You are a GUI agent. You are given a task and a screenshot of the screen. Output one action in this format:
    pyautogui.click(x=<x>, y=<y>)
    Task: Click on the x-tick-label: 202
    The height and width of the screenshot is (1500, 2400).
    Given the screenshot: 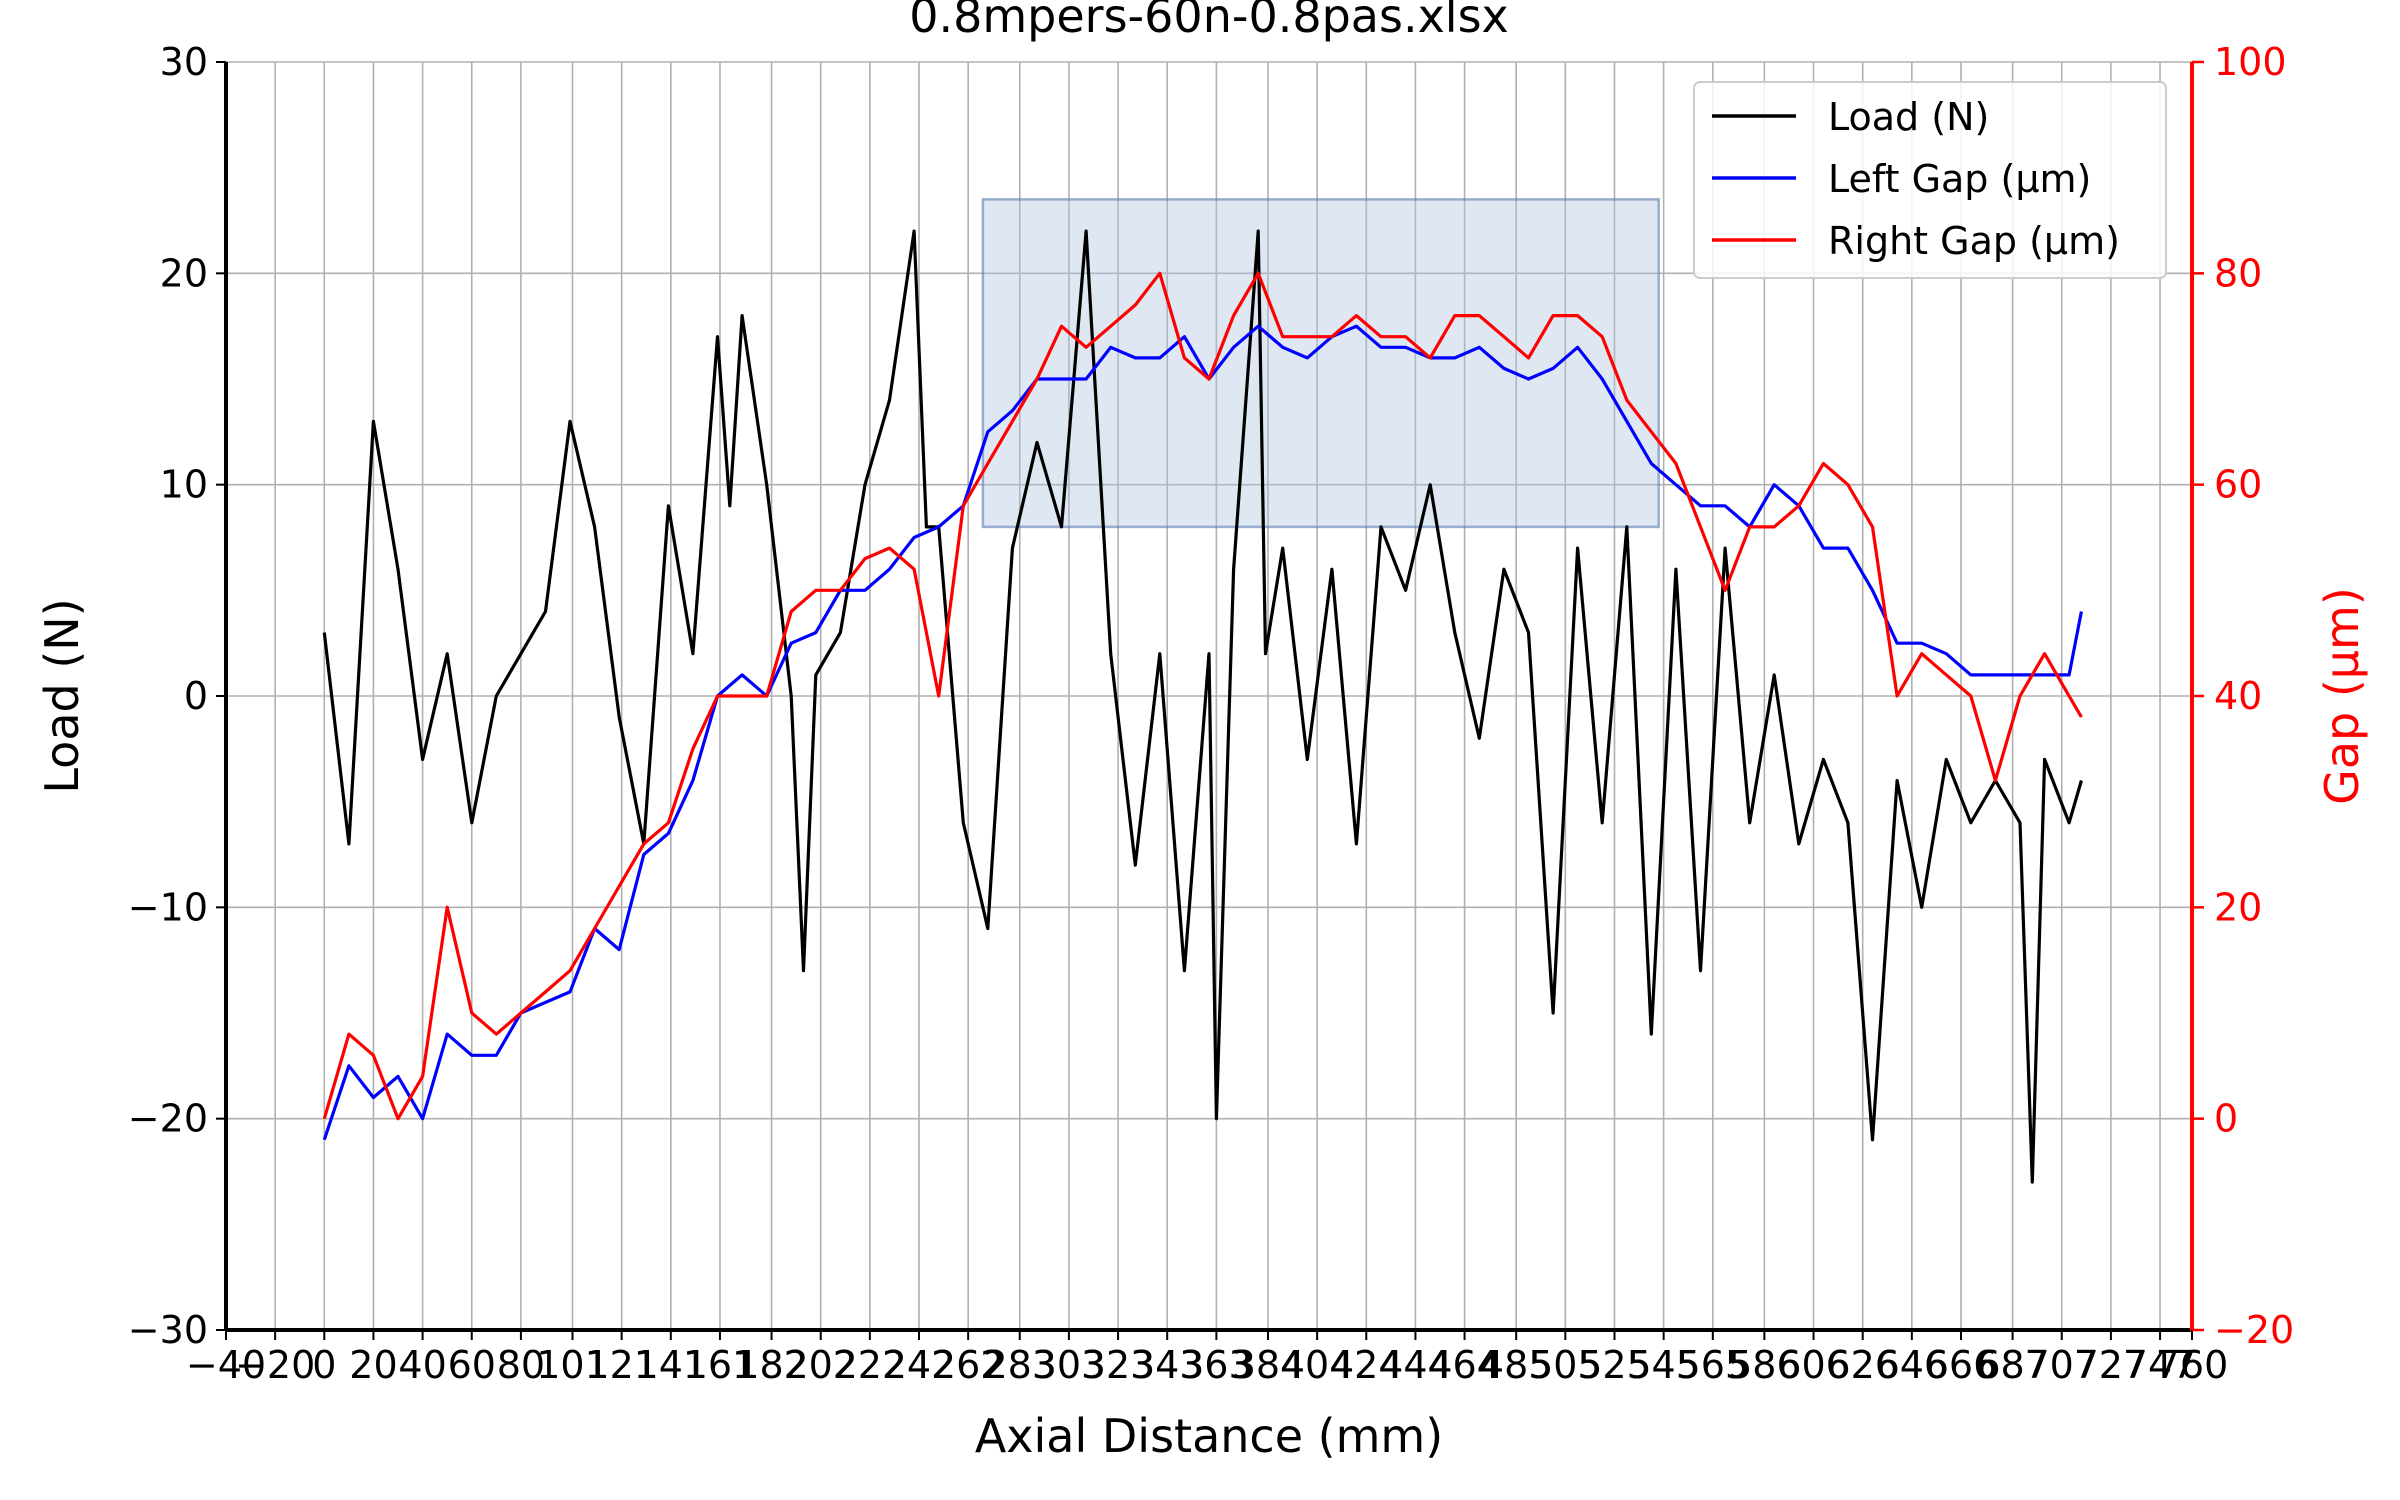 What is the action you would take?
    pyautogui.click(x=820, y=1365)
    